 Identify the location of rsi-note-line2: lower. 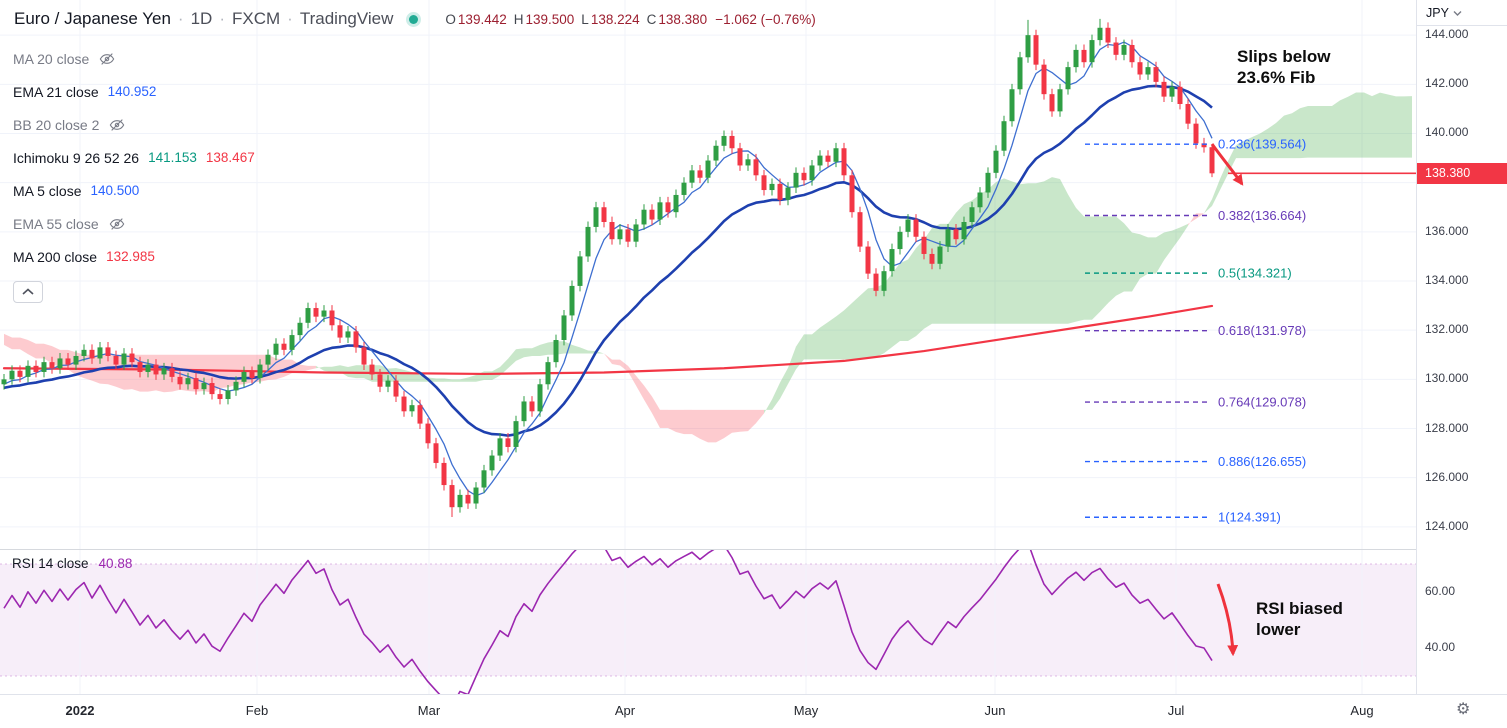
(1278, 629).